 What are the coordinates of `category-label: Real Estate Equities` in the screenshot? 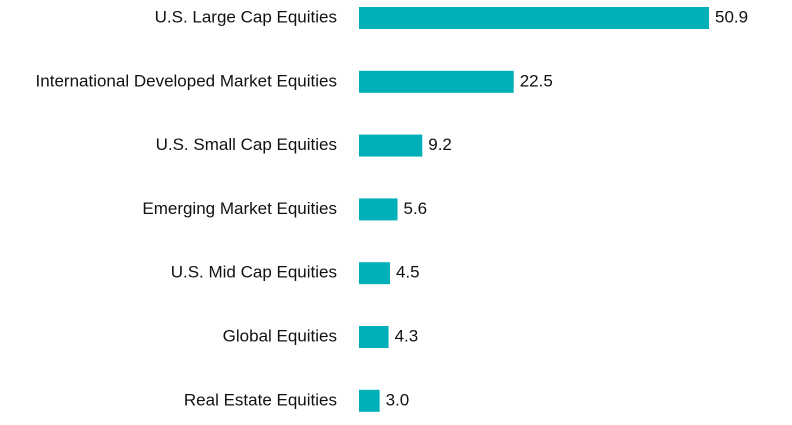 It's located at (260, 399).